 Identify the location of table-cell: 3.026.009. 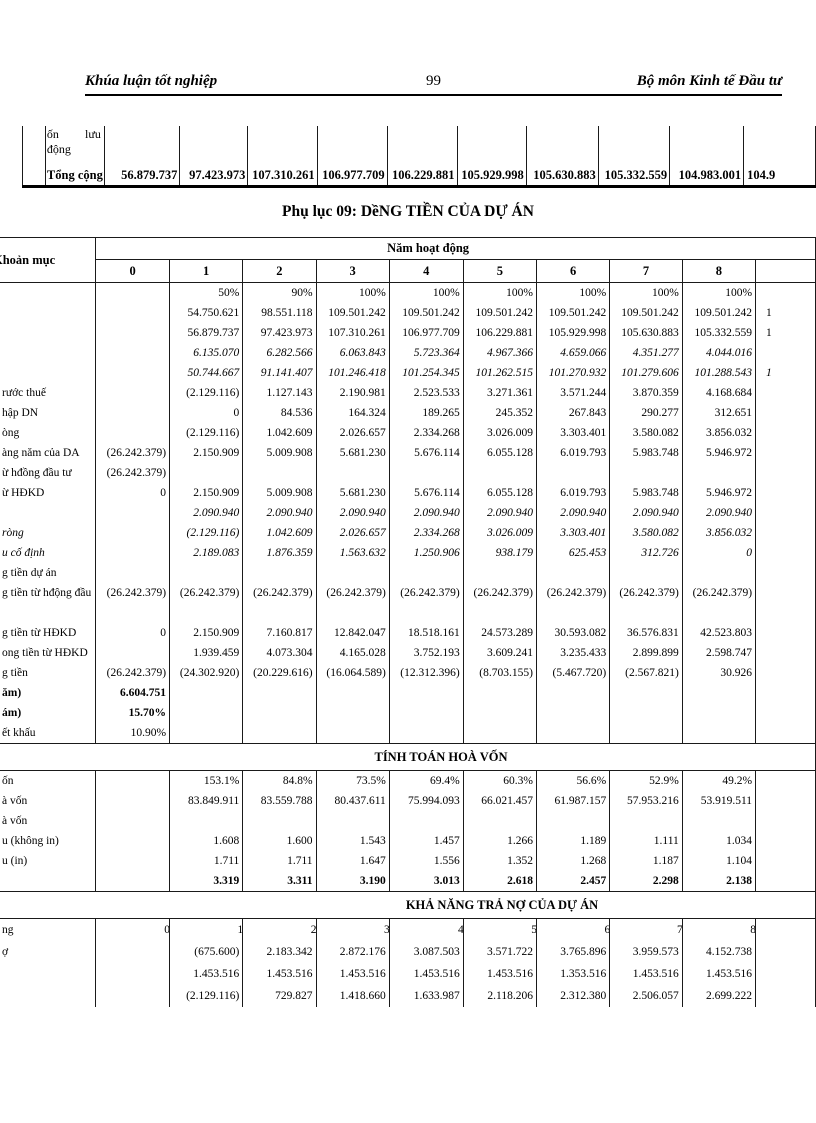
(500, 533).